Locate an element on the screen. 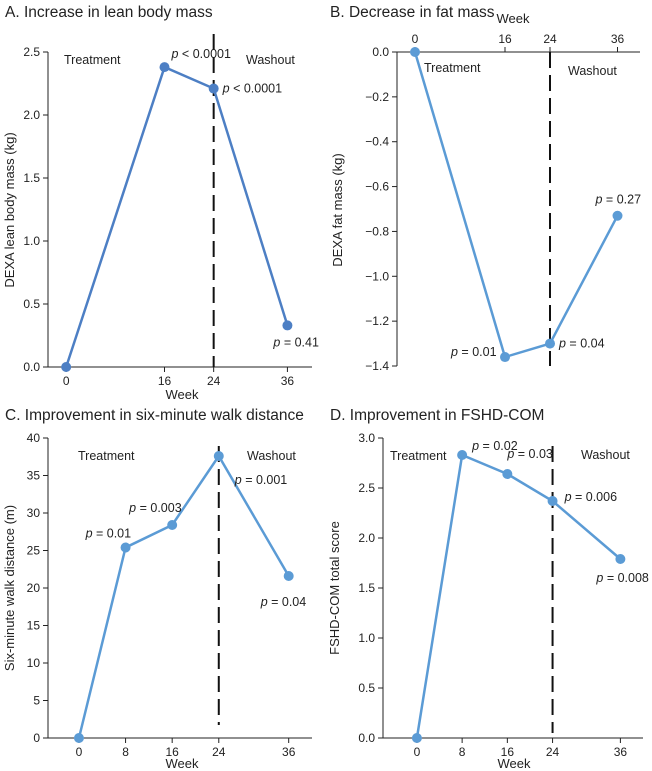 This screenshot has height=771, width=652. y-tick-label: 0.0 is located at coordinates (380, 52).